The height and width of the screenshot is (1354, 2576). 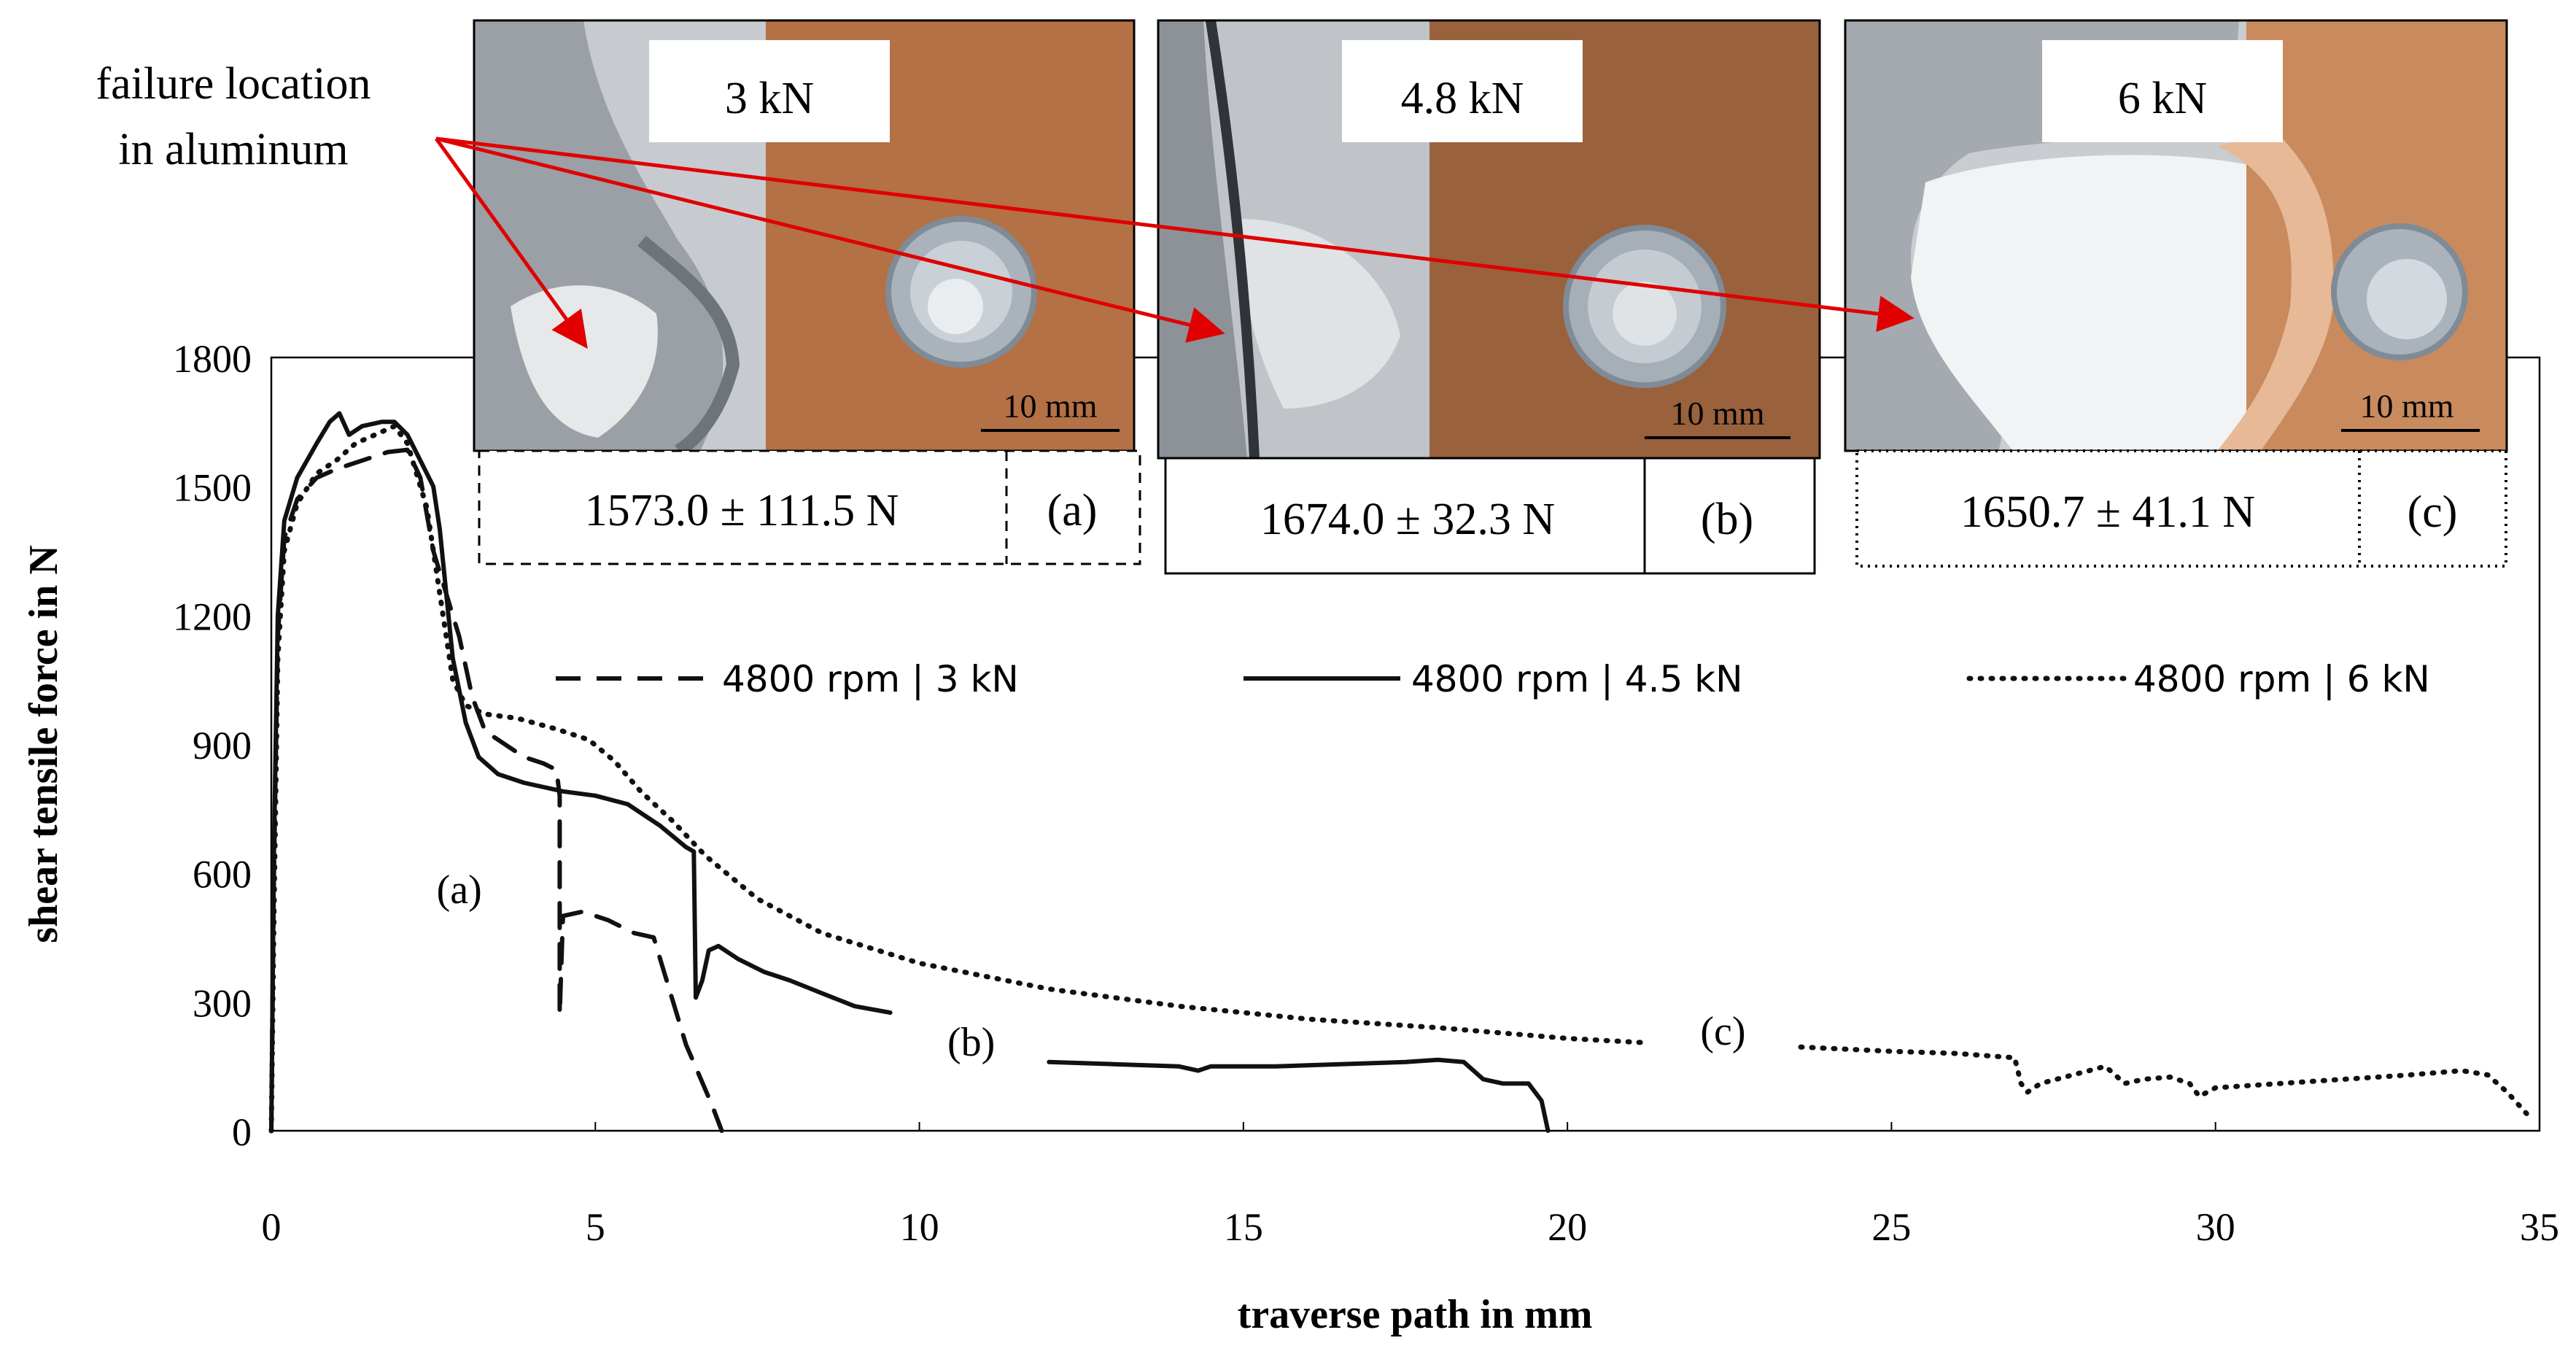 What do you see at coordinates (920, 1227) in the screenshot?
I see `x-tick-label: 10` at bounding box center [920, 1227].